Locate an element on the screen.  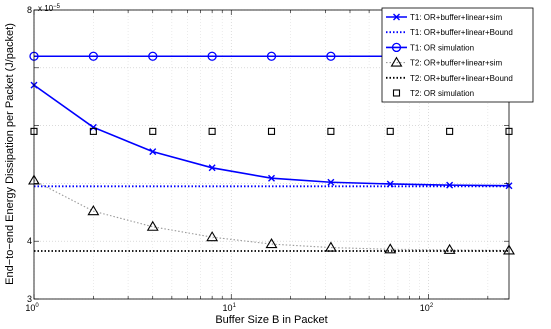
legend-entry: T1: OR+buffer+linear+Bound is located at coordinates (449, 32).